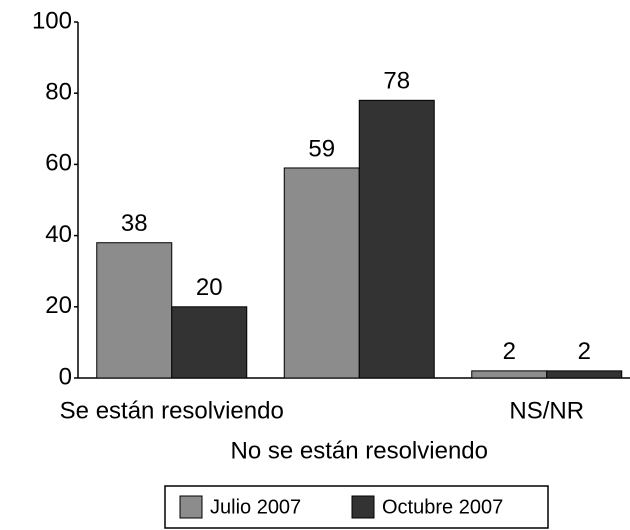 Image resolution: width=630 pixels, height=530 pixels. Describe the element at coordinates (359, 450) in the screenshot. I see `x-tick-label: No se están resolviendo` at that location.